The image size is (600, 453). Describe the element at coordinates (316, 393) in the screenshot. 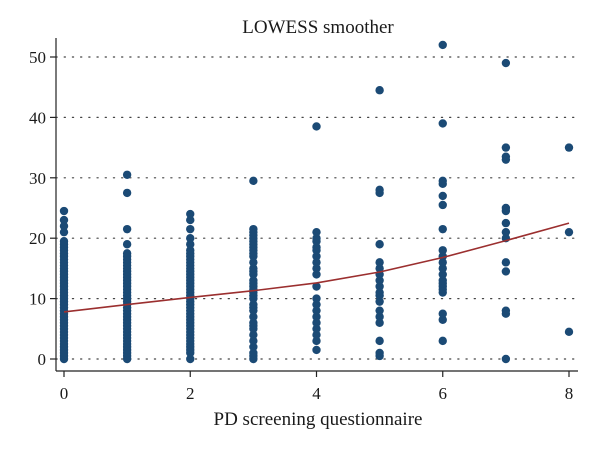

I see `x-tick-label: 4` at that location.